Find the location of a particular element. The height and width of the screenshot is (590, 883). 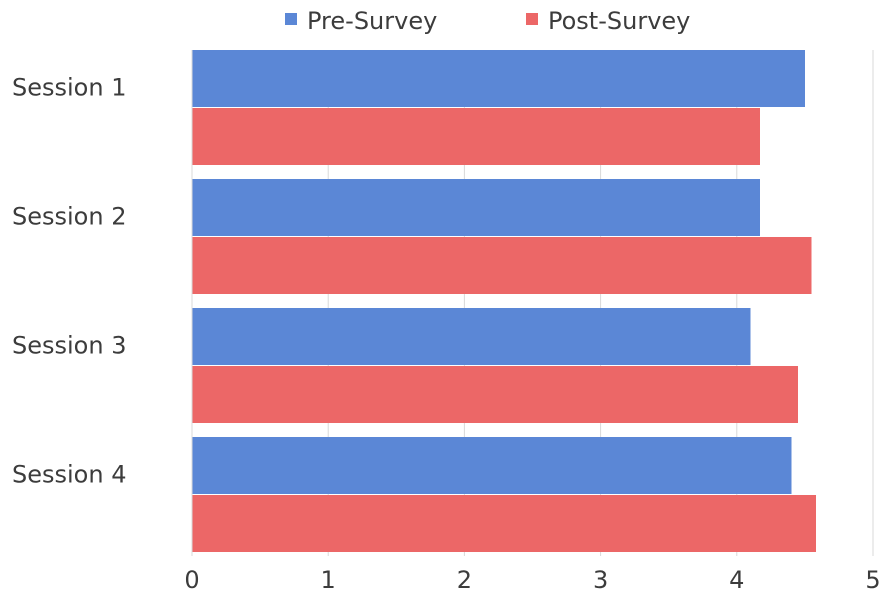

x-tick-label-2: 2 is located at coordinates (464, 578).